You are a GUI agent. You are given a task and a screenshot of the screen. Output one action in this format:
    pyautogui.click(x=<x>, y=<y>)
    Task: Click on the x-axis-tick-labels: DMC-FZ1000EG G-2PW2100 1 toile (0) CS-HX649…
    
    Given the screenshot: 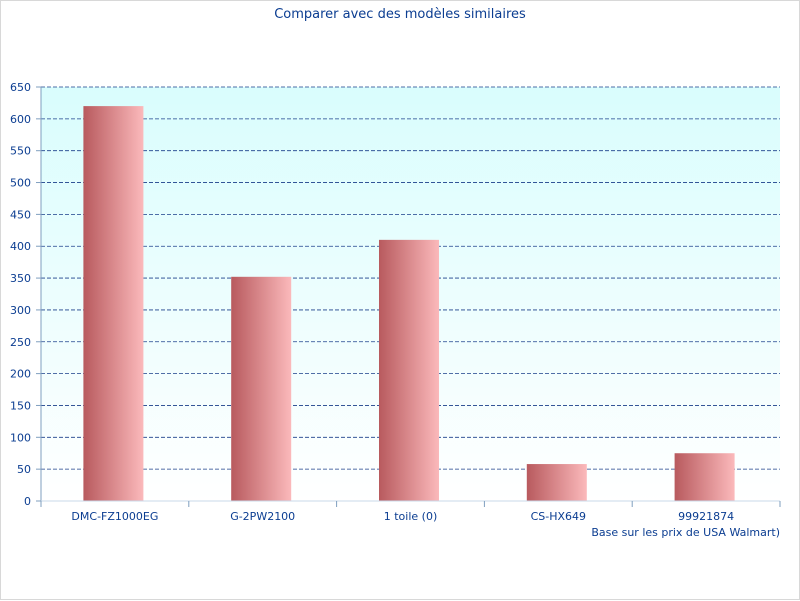 What is the action you would take?
    pyautogui.click(x=402, y=516)
    